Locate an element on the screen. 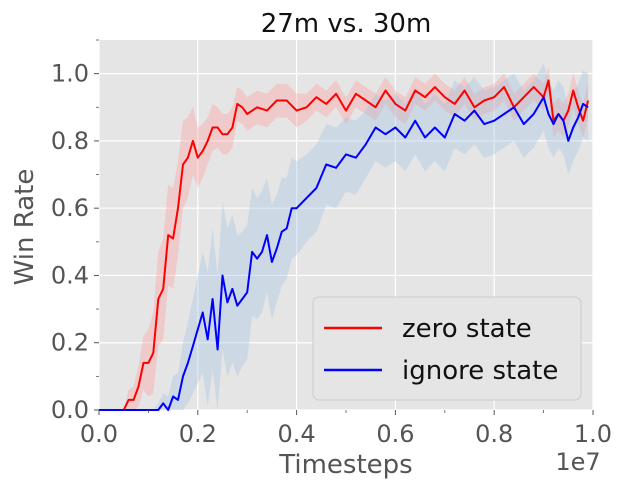  legend: zero state ignore state is located at coordinates (447, 348).